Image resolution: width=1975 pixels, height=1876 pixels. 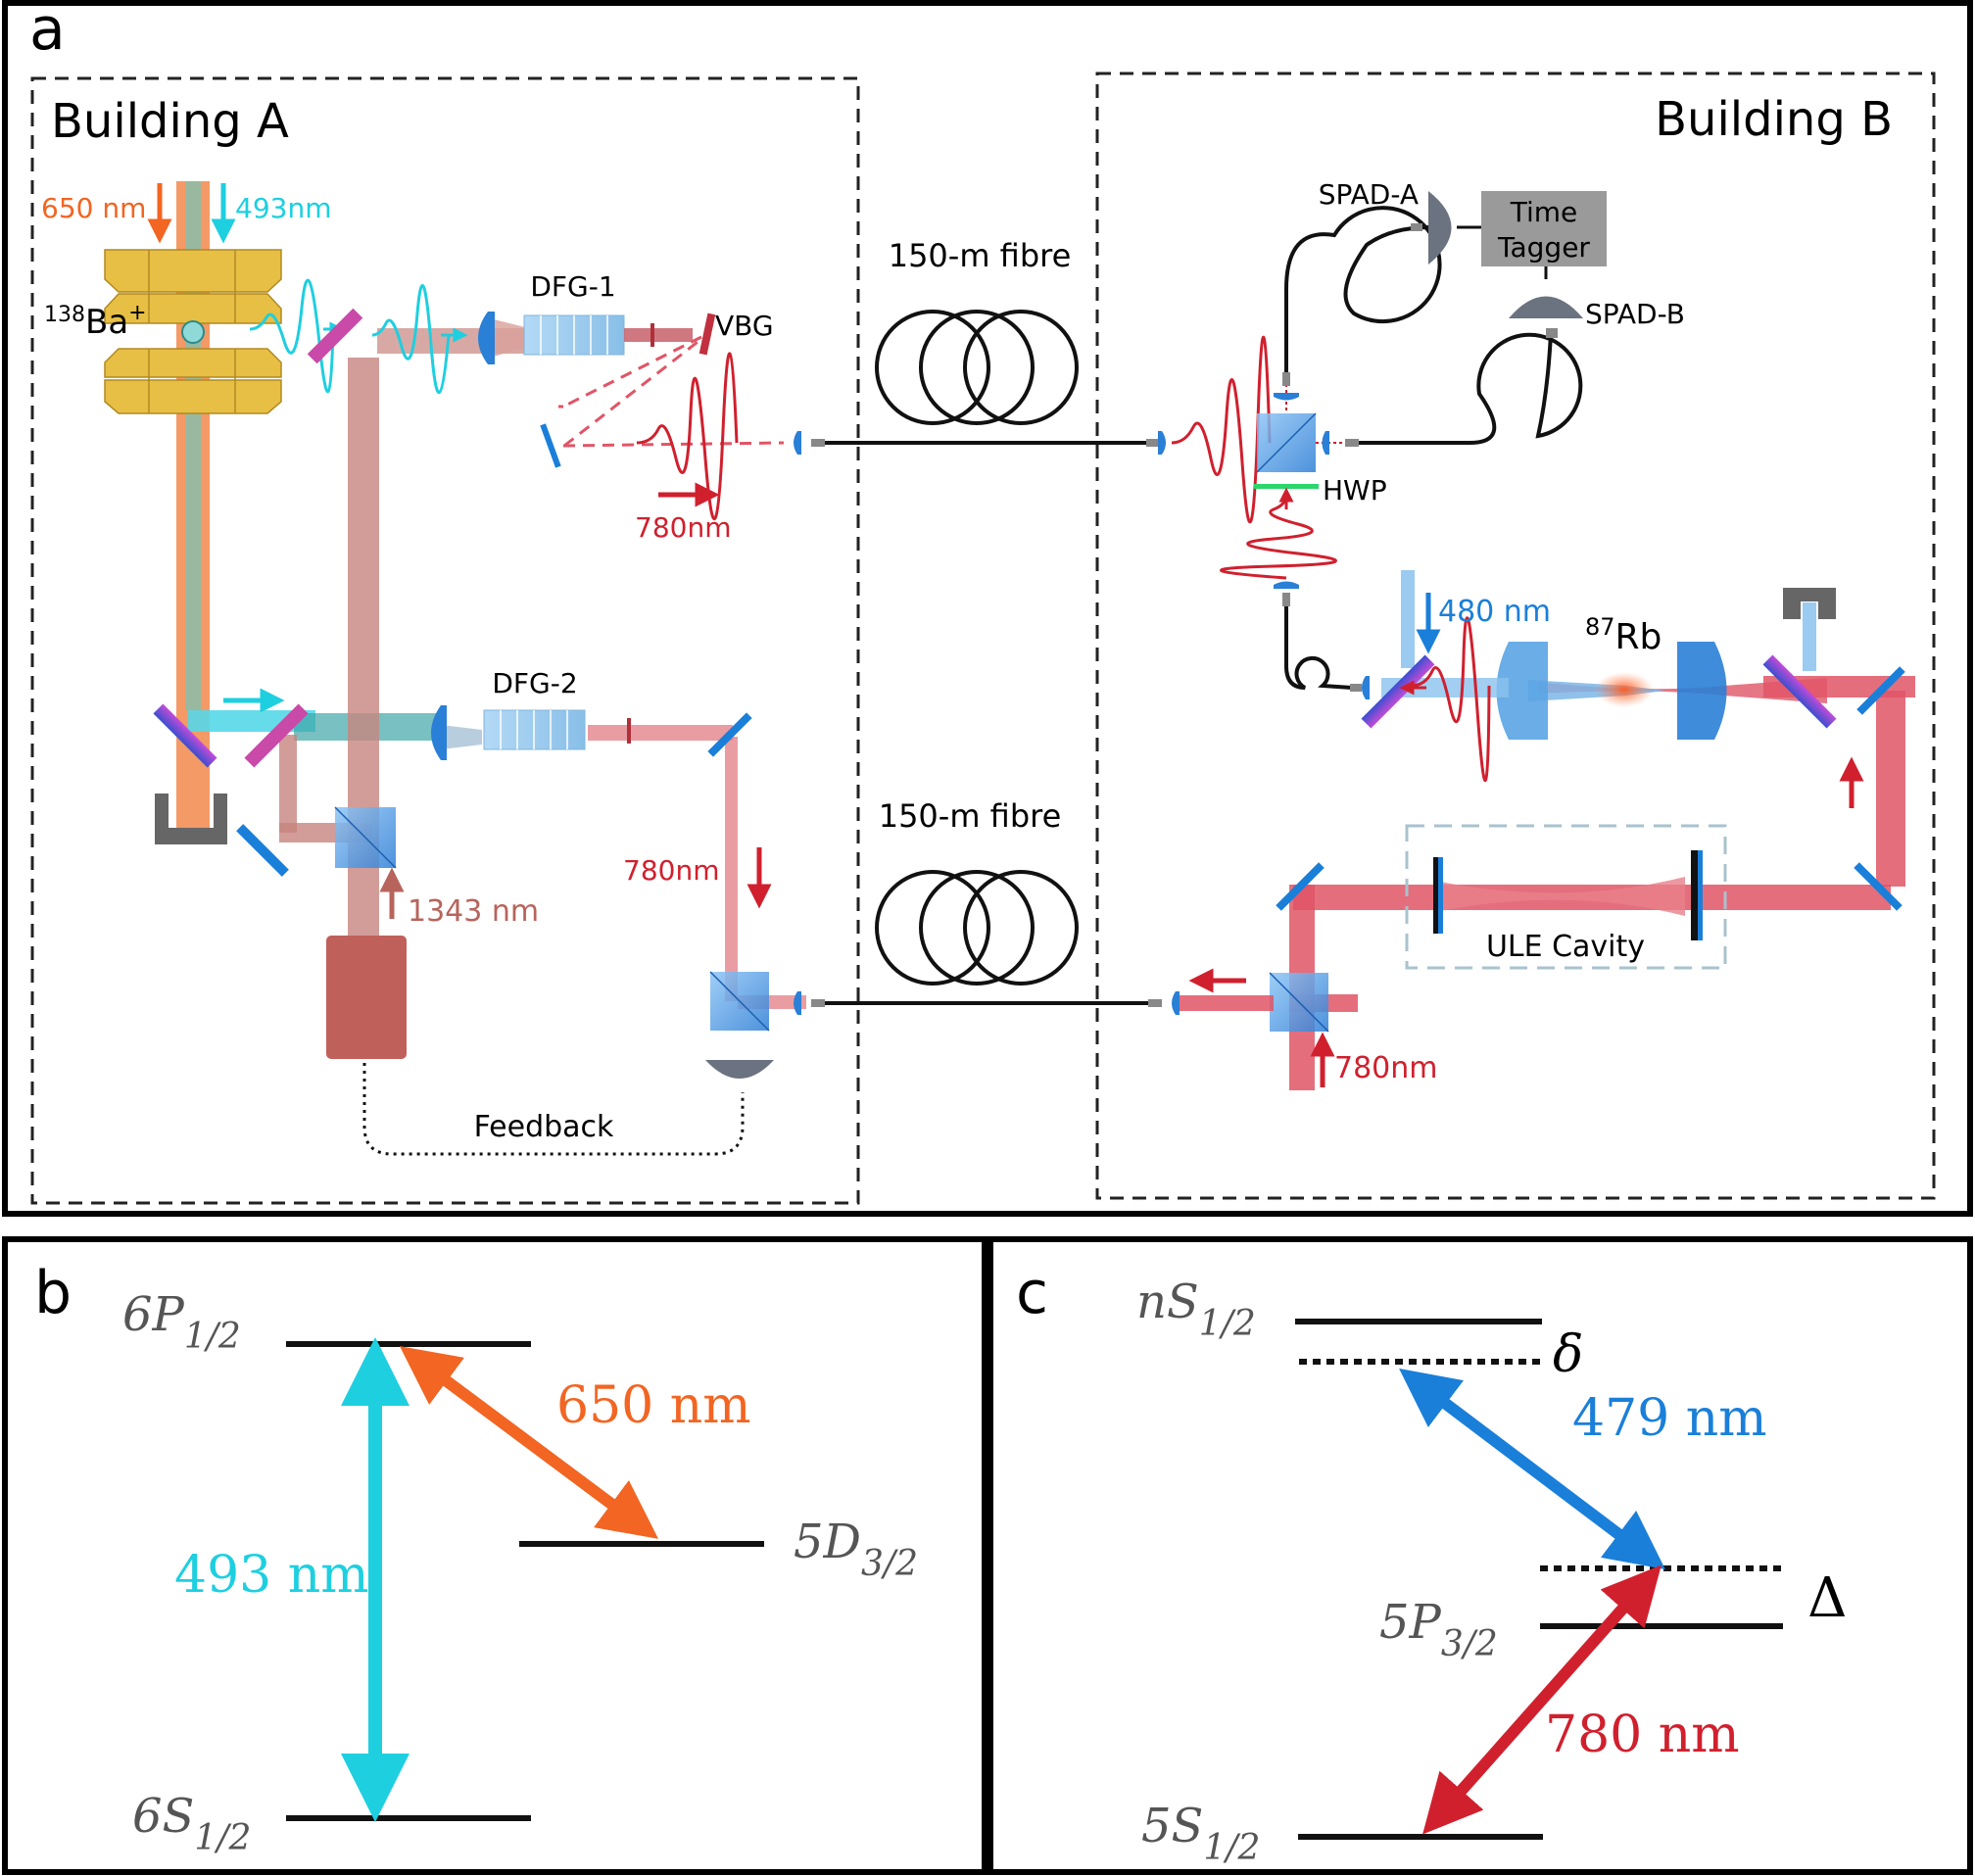 I want to click on panel-a-letter: a, so click(x=47, y=32).